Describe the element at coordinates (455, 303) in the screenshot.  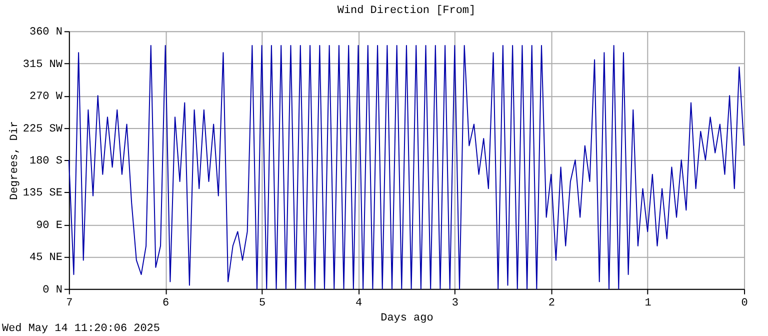
I see `x-tick-label: 3` at that location.